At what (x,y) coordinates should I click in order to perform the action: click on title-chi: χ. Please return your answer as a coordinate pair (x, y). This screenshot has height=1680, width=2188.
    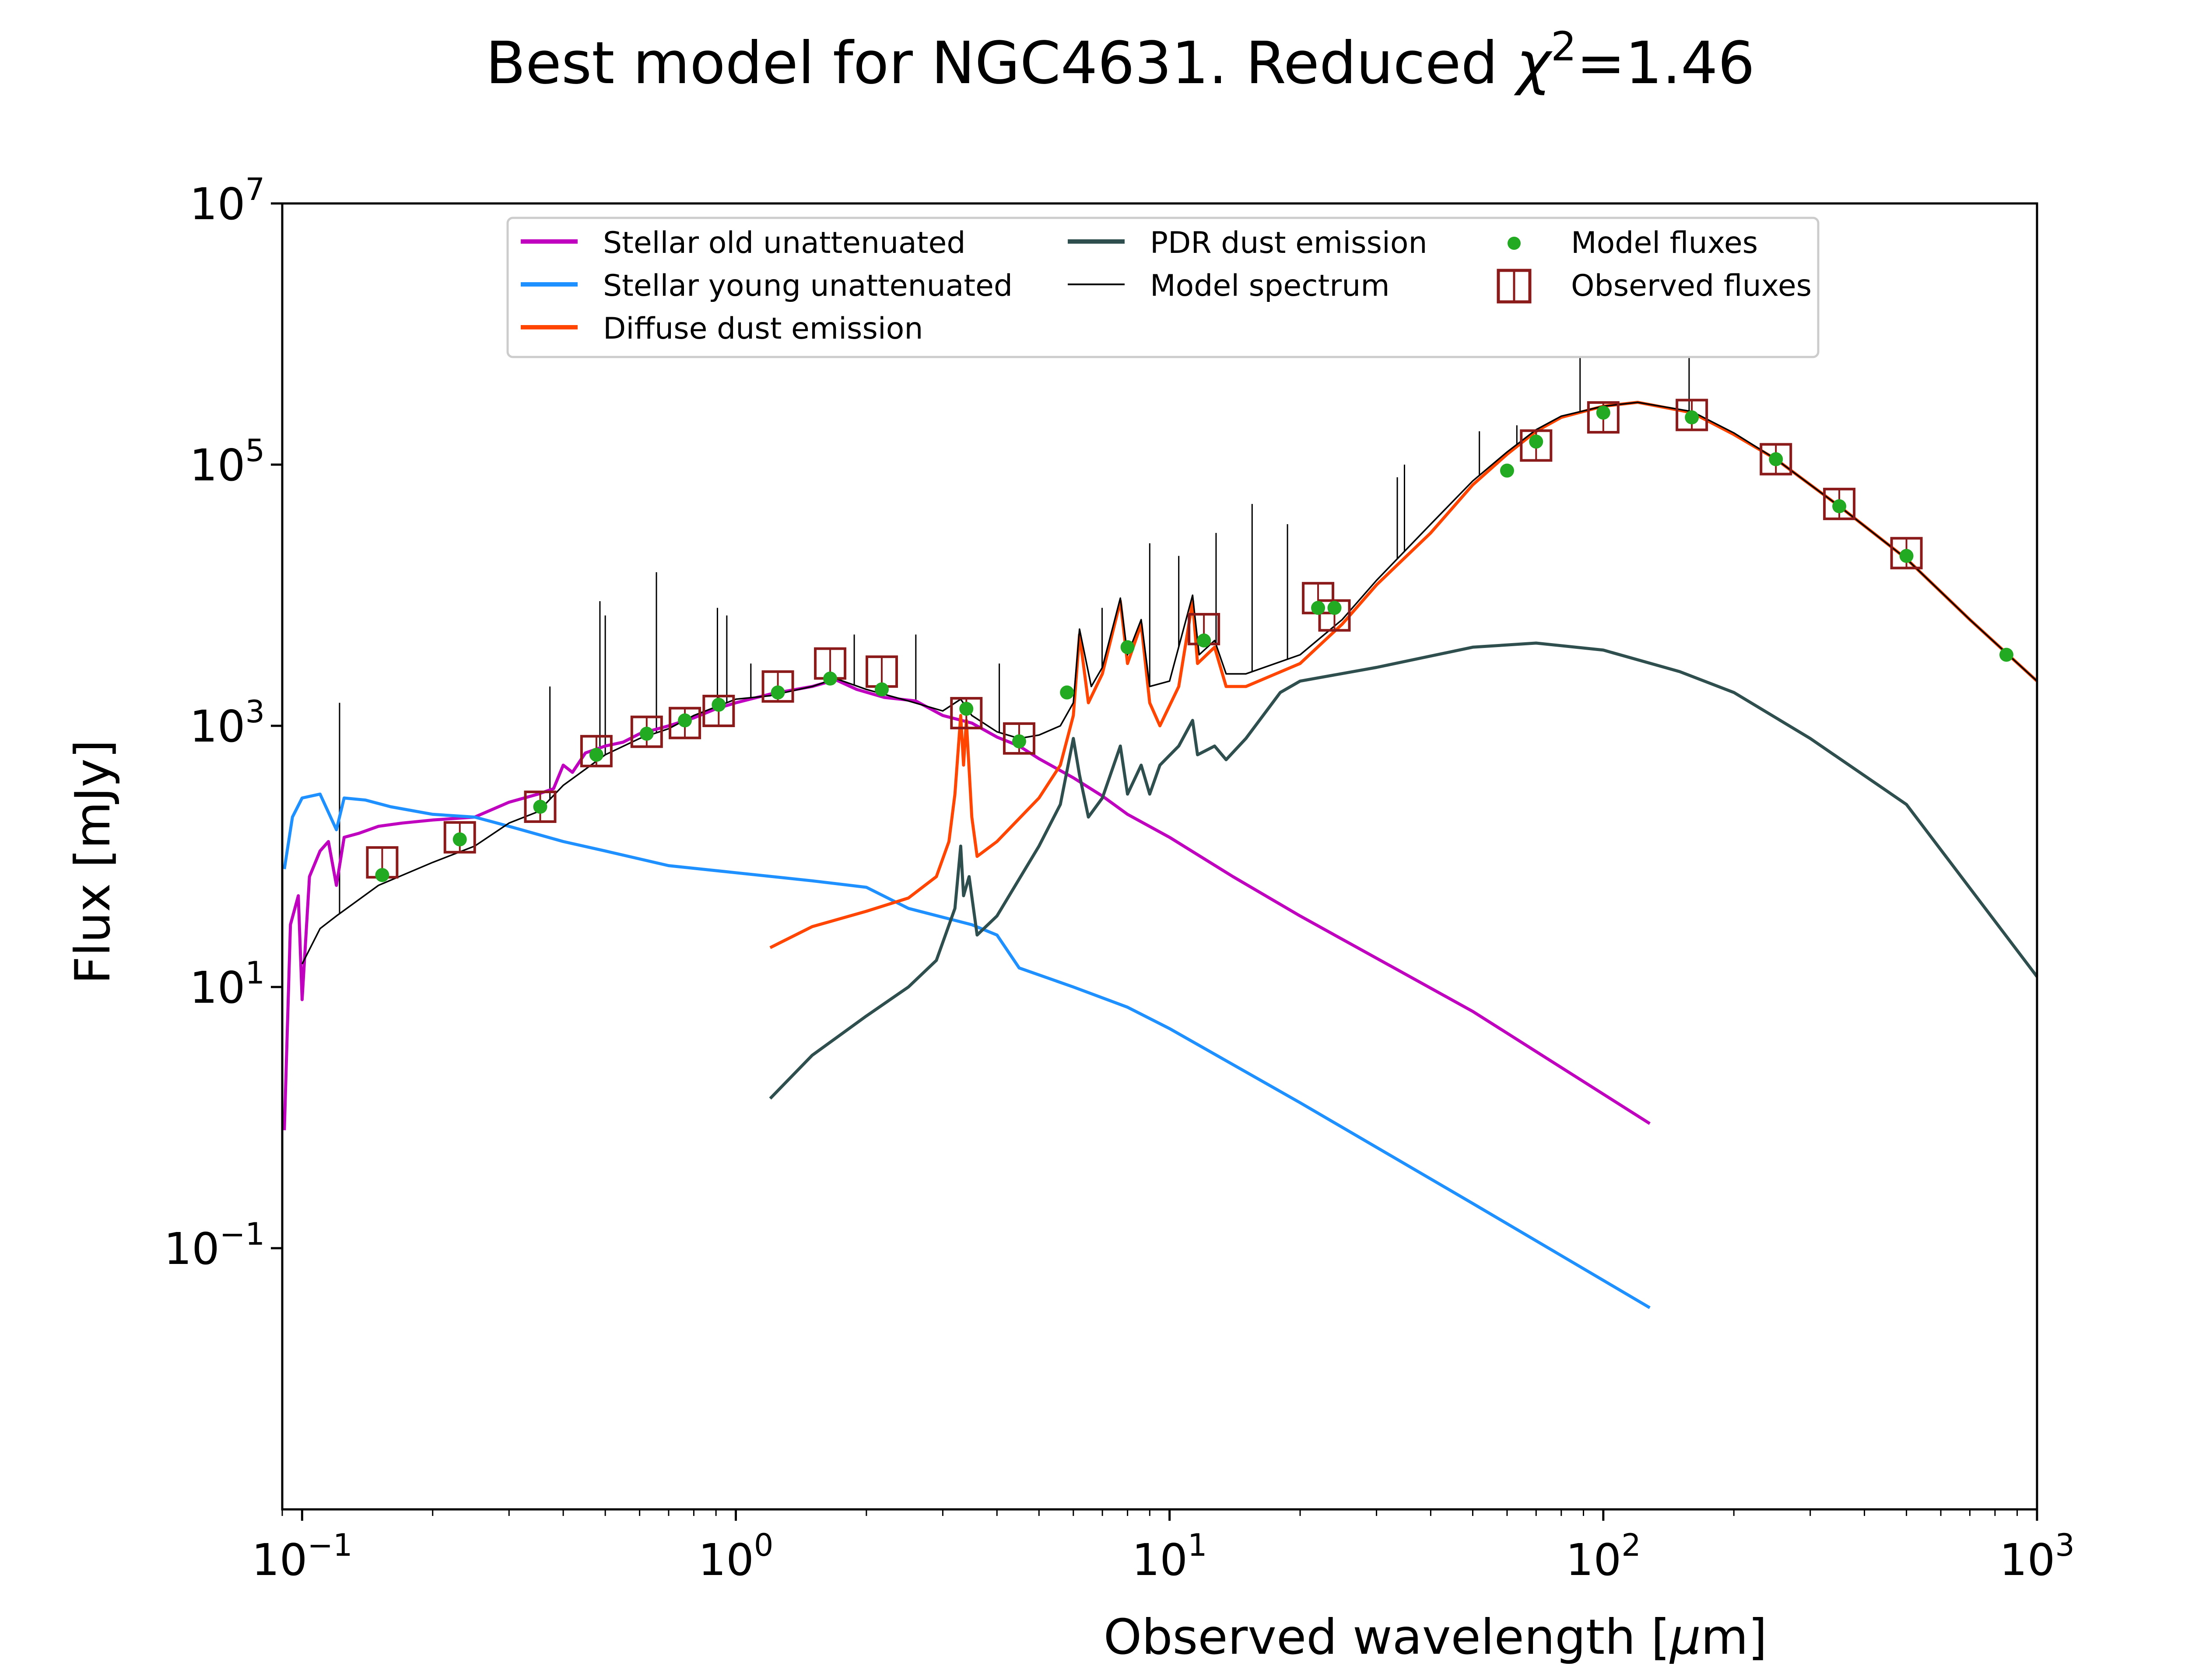
    Looking at the image, I should click on (1533, 63).